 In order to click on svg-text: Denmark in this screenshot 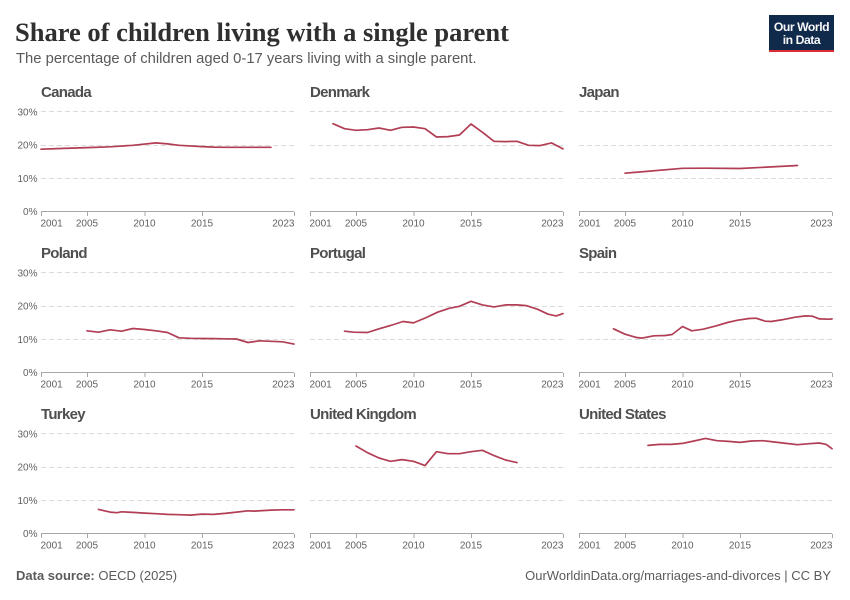, I will do `click(340, 92)`.